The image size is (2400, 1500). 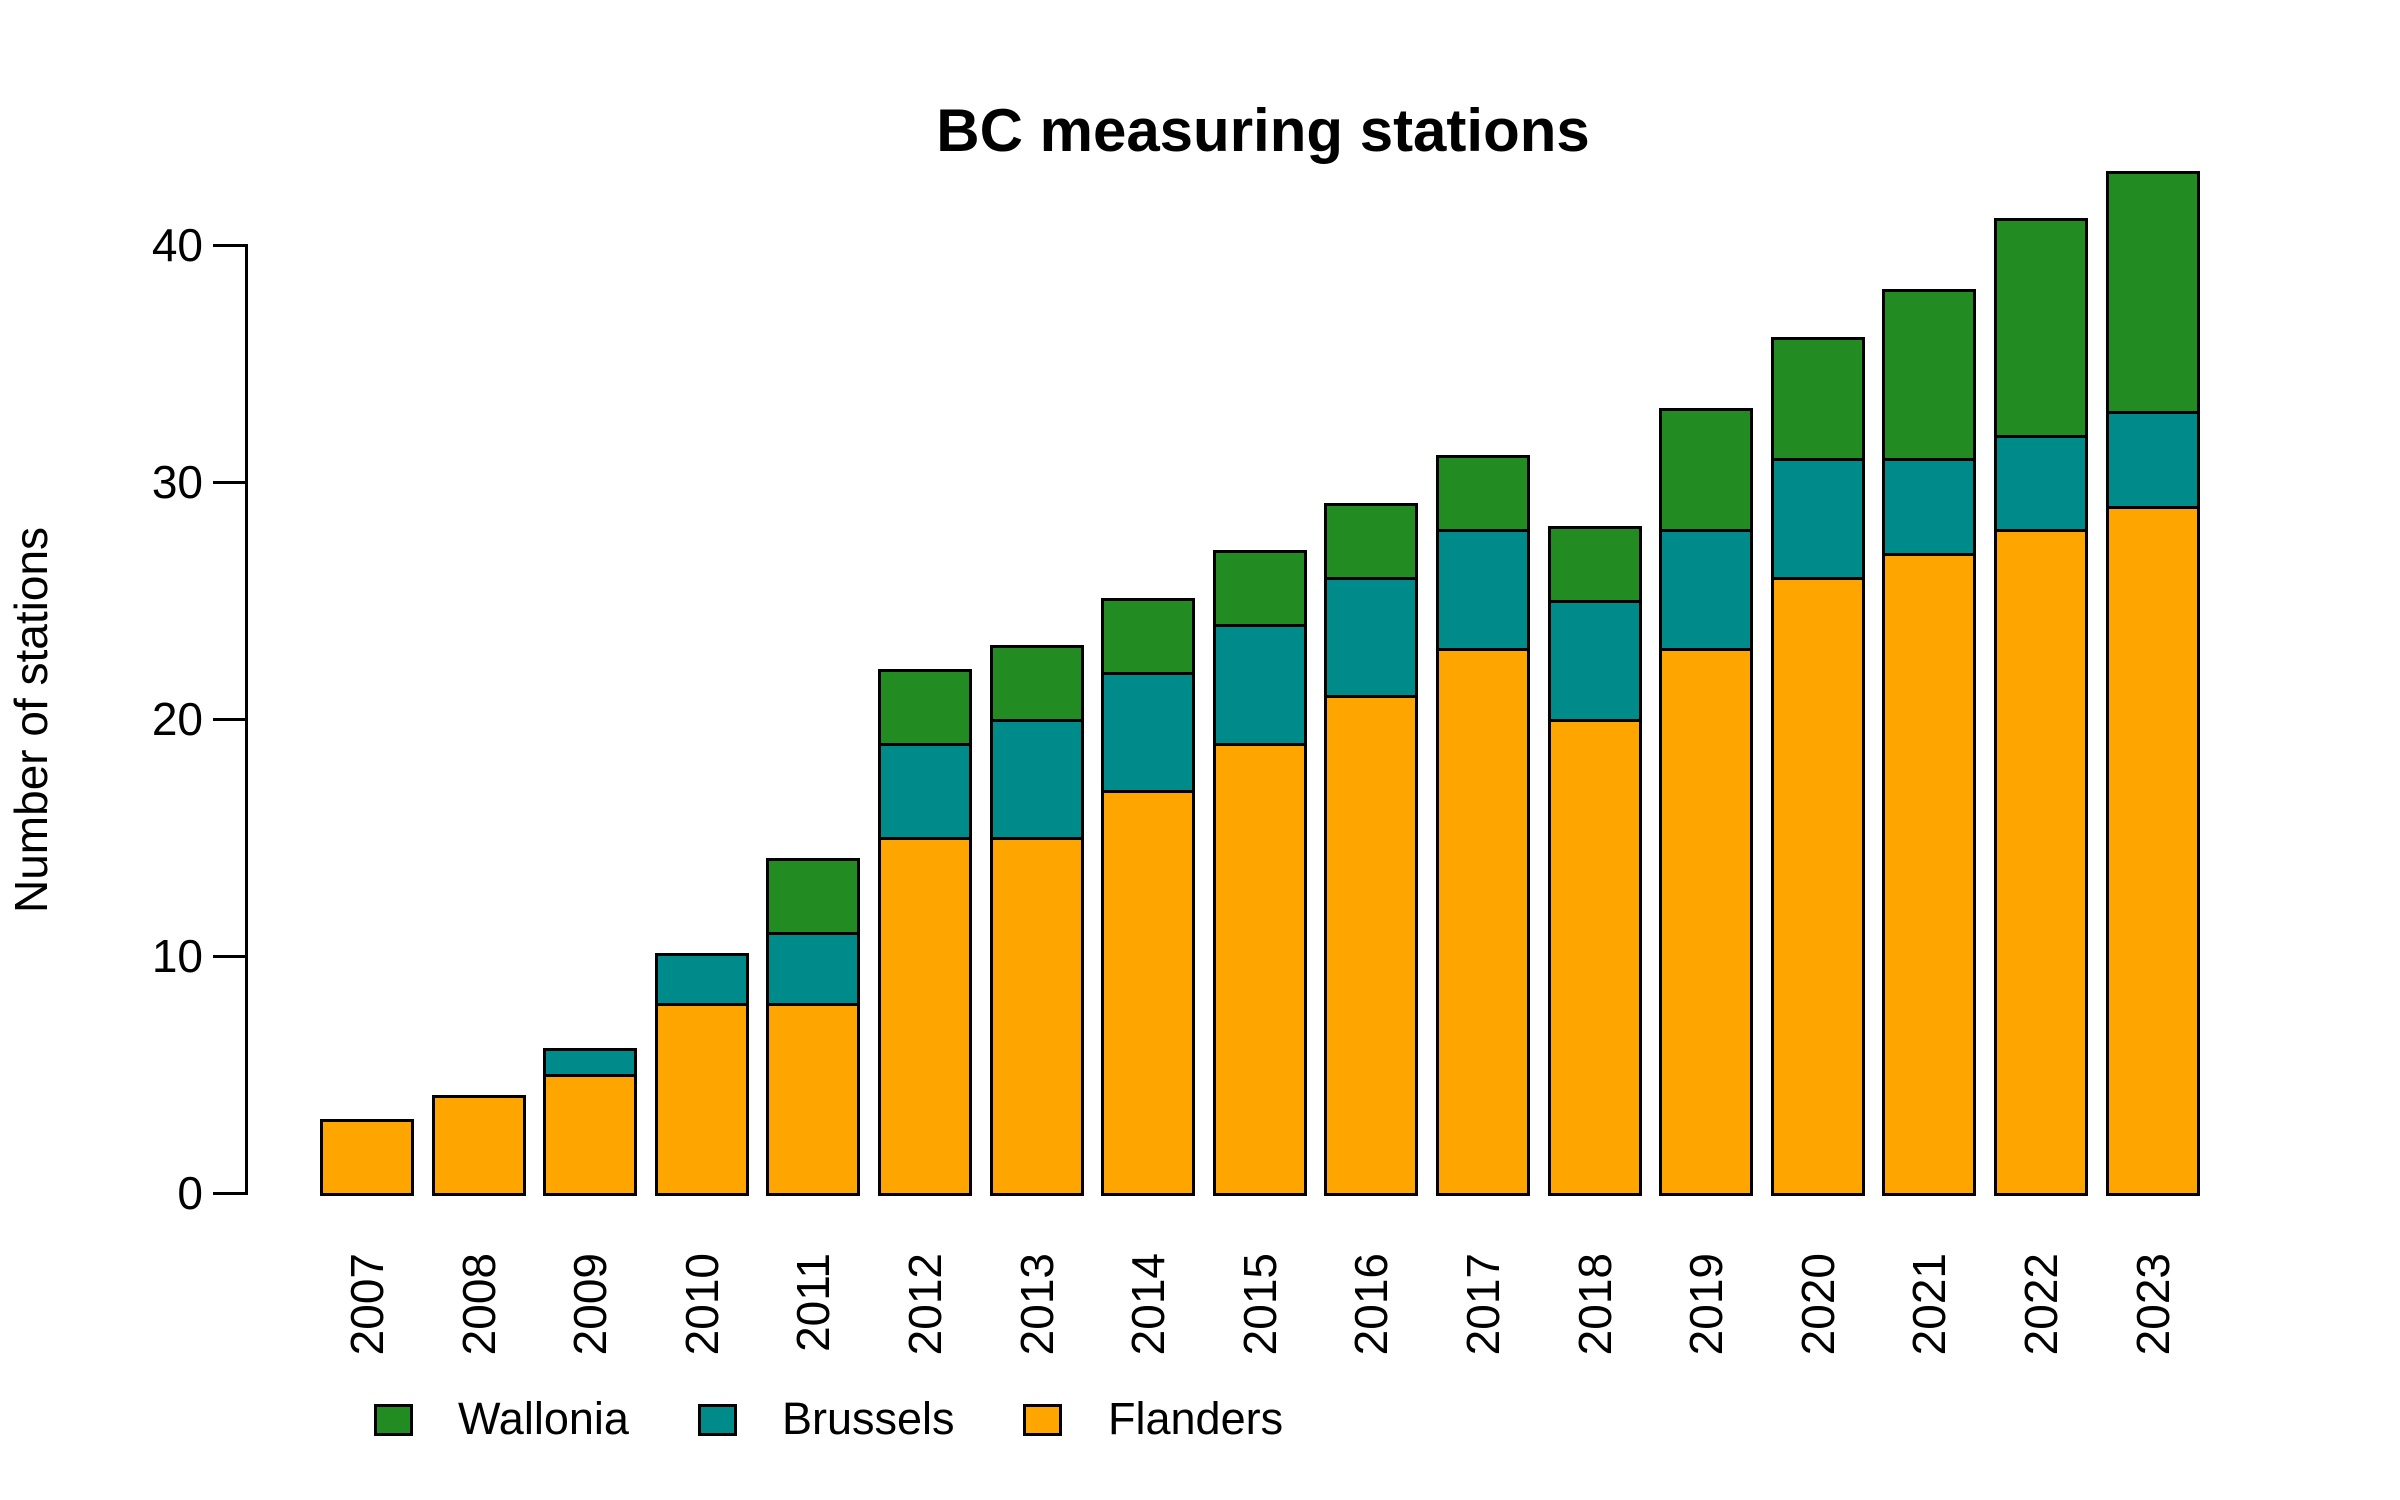 I want to click on legend-label-wallonia: Wallonia, so click(x=543, y=1418).